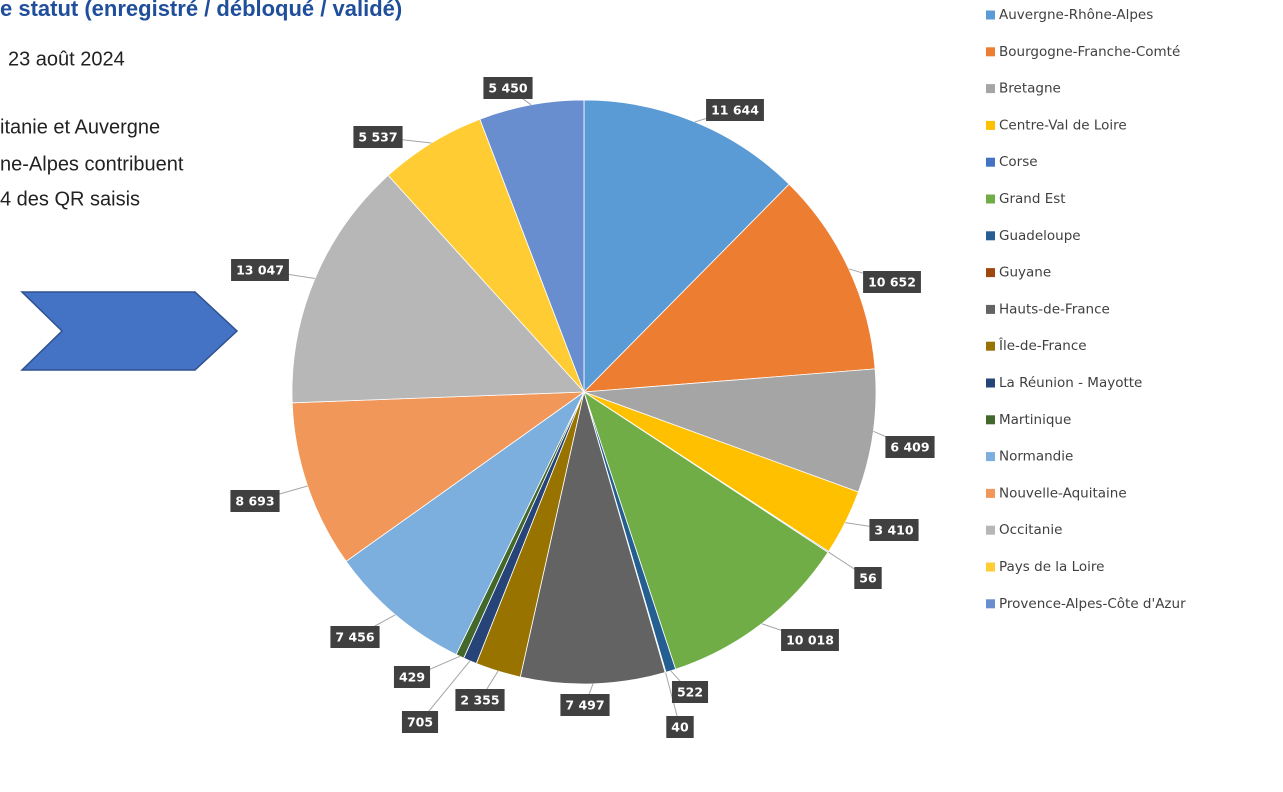  I want to click on data-label: 11 644, so click(735, 110).